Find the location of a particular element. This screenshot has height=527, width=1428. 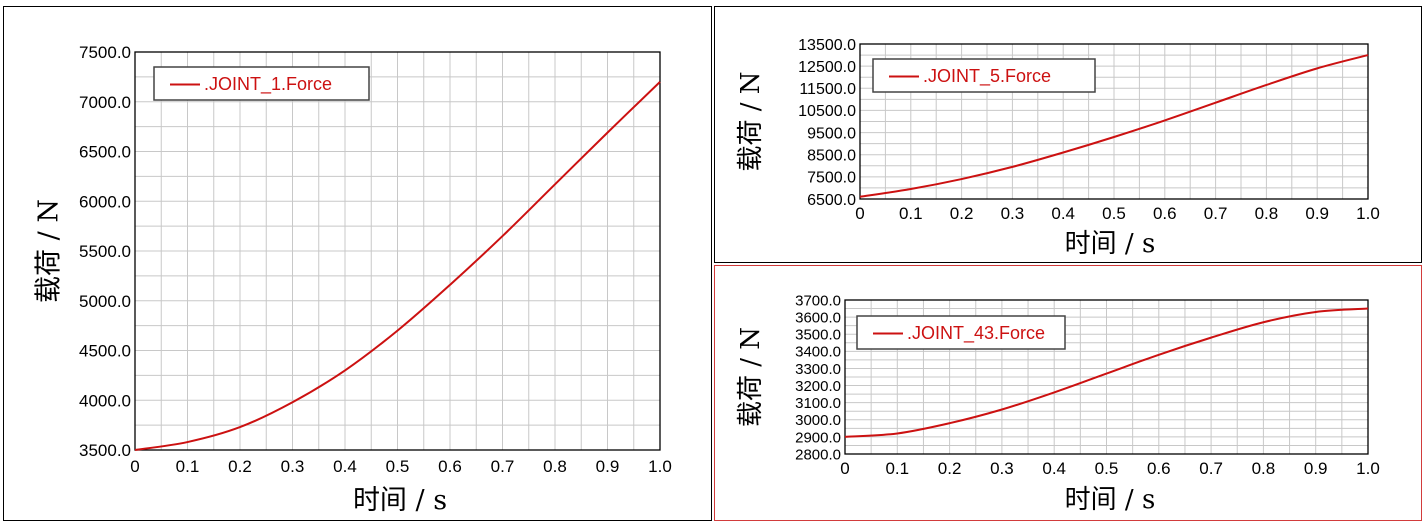

c3-y-tick-label: 3100.0 is located at coordinates (818, 403).